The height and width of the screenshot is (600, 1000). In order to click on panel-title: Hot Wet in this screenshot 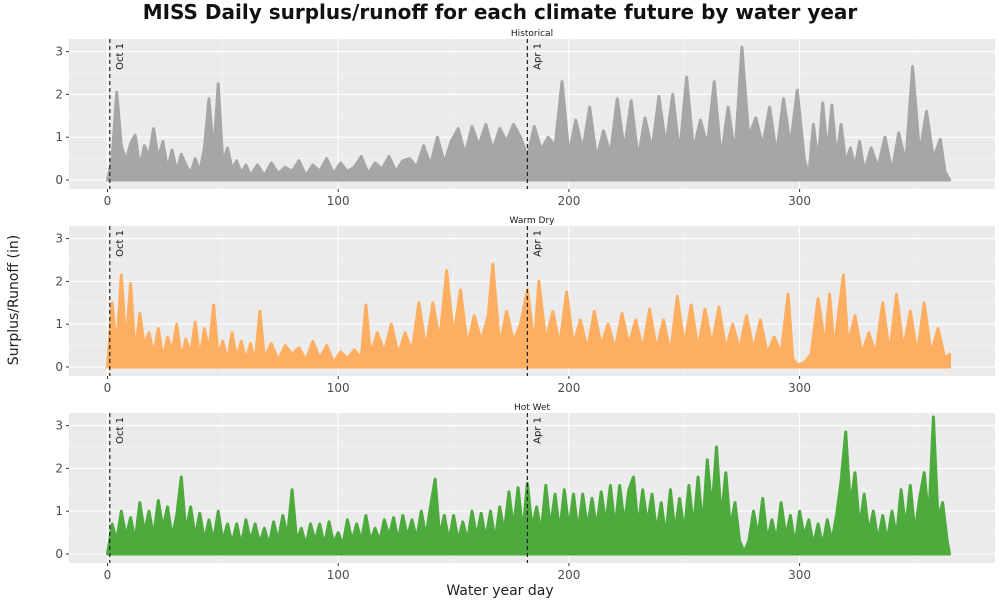, I will do `click(532, 408)`.